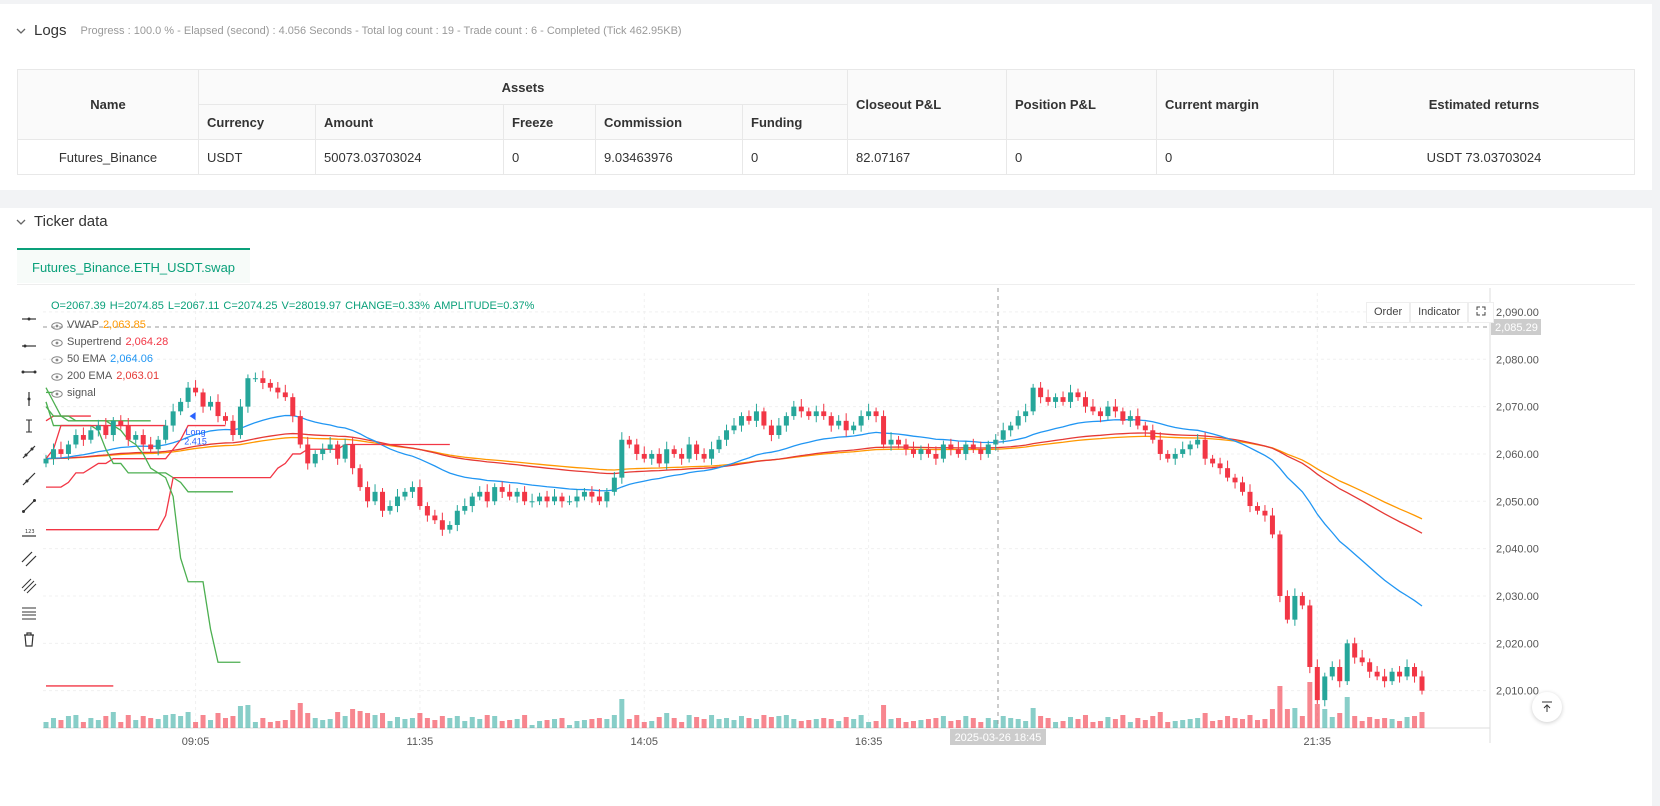 The width and height of the screenshot is (1660, 806). I want to click on col-header-amount: Amount, so click(409, 122).